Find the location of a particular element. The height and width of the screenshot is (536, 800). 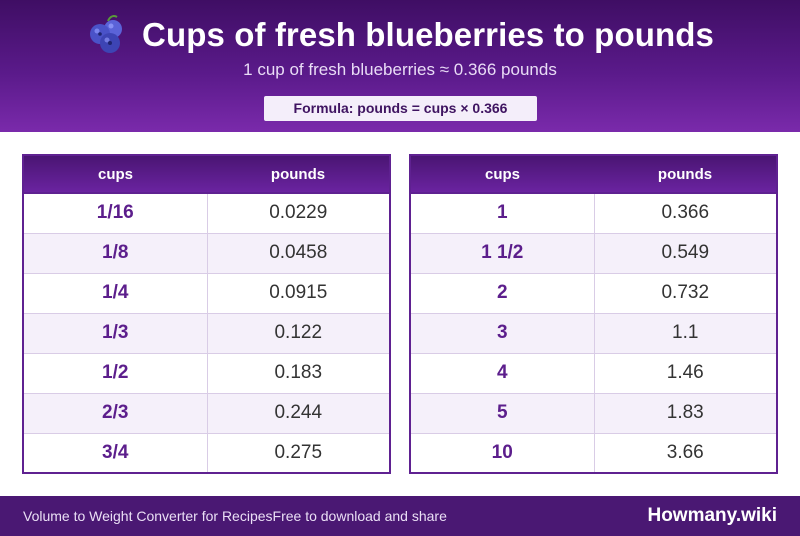

table-row: 2/3 0.244 is located at coordinates (206, 412).